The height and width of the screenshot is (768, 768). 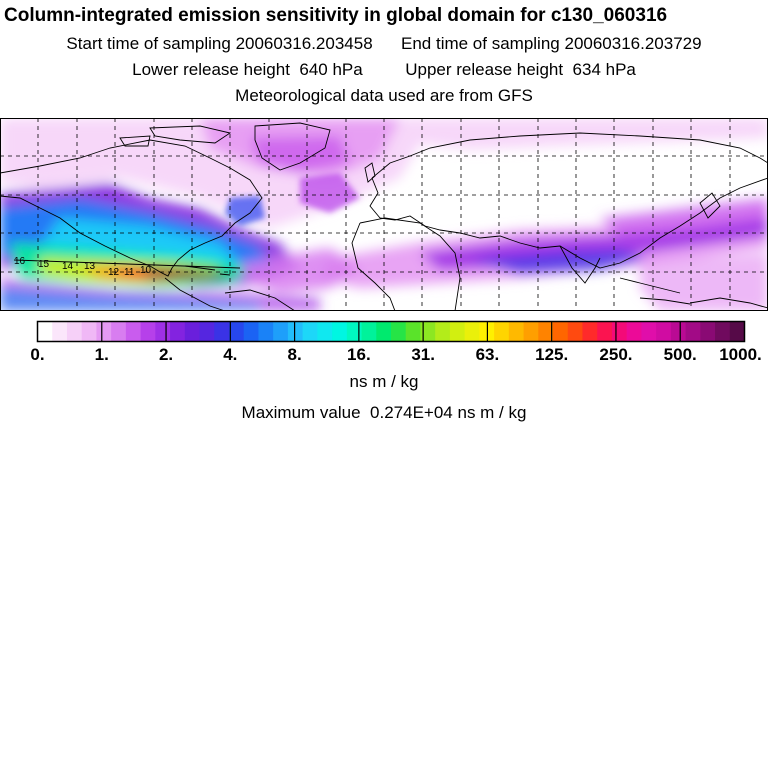 I want to click on track-label-14: 14, so click(x=68, y=266).